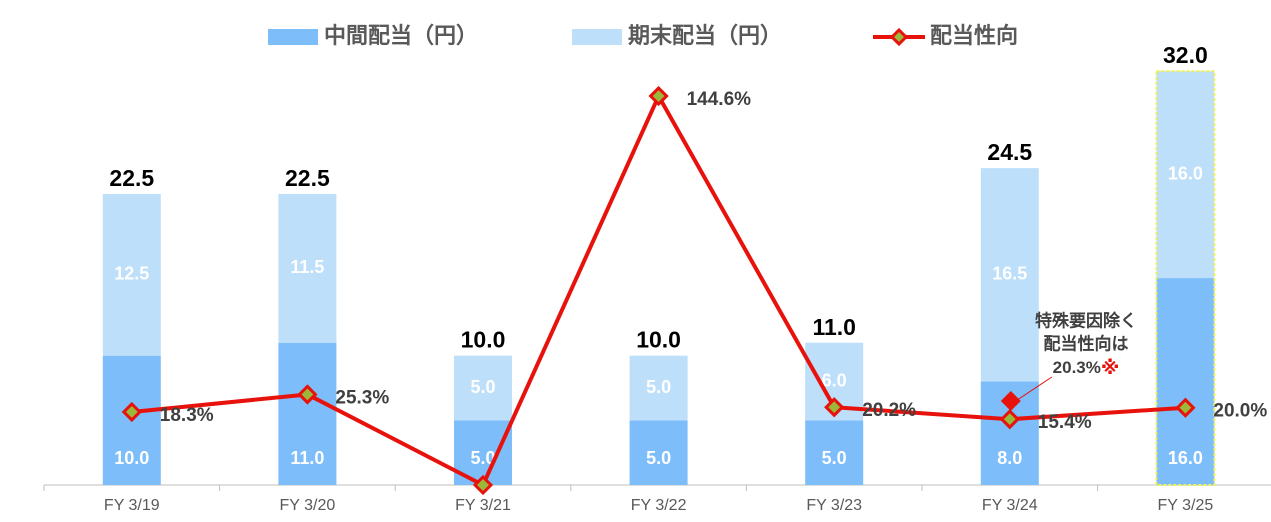  I want to click on total-label: 24.5, so click(1009, 152).